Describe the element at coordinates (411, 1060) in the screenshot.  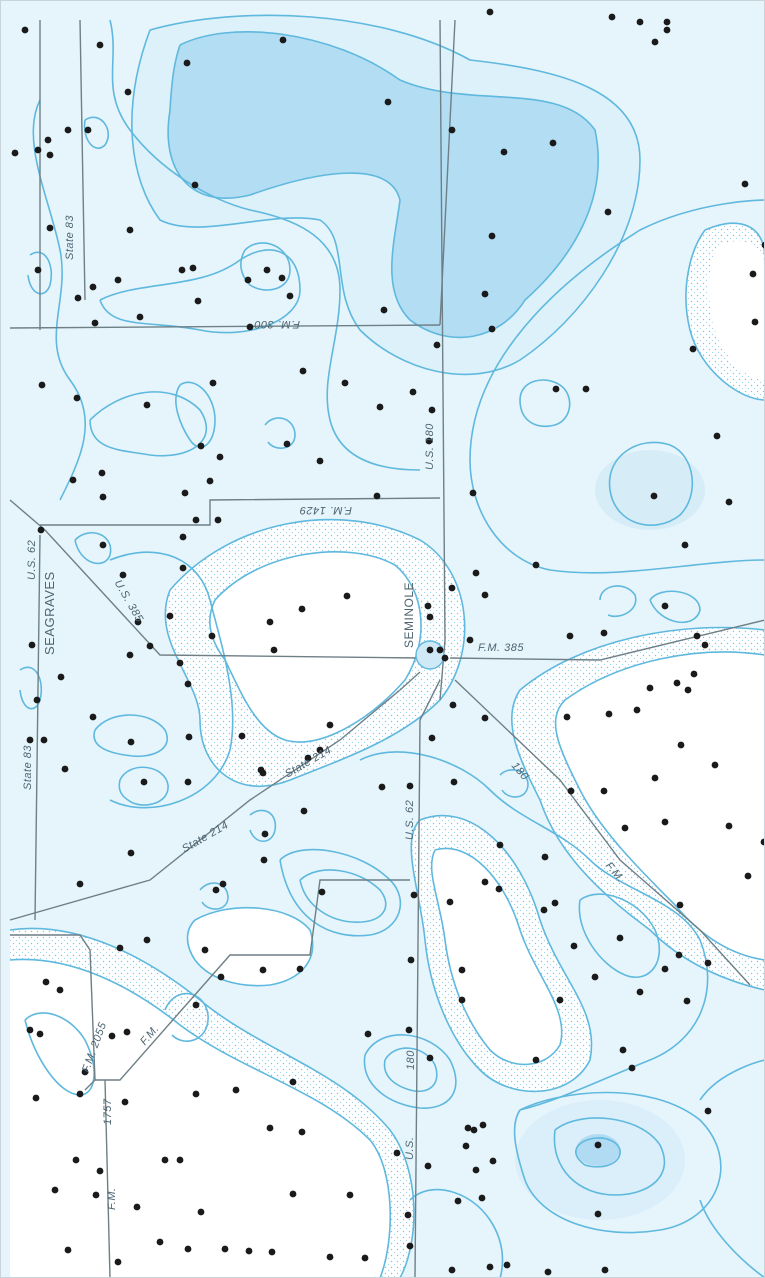
I see `road-label-us-180-south: 180` at that location.